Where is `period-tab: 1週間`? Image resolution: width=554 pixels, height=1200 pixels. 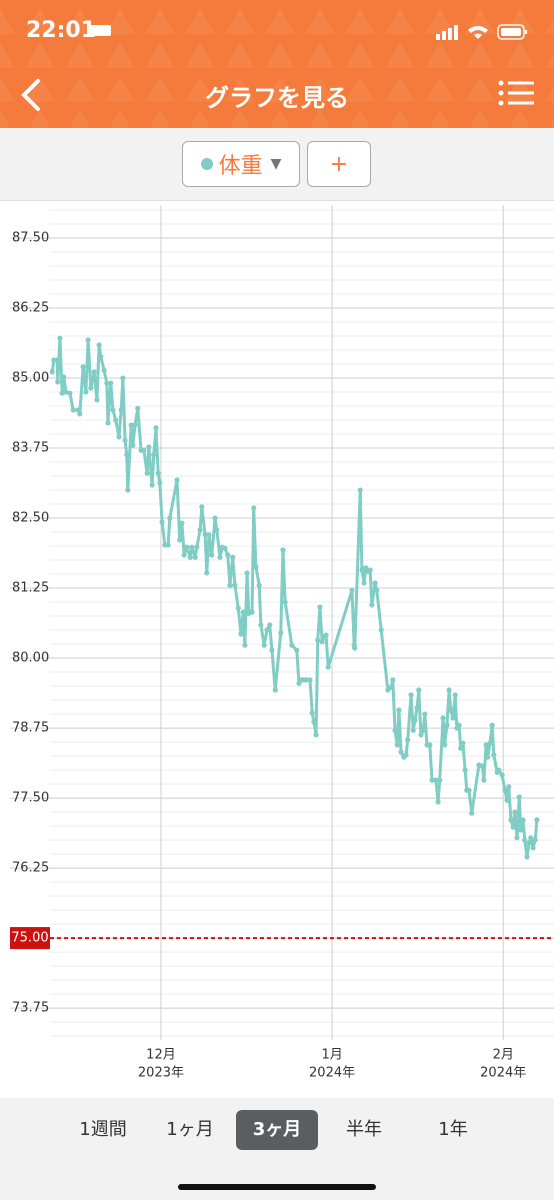 period-tab: 1週間 is located at coordinates (103, 1129).